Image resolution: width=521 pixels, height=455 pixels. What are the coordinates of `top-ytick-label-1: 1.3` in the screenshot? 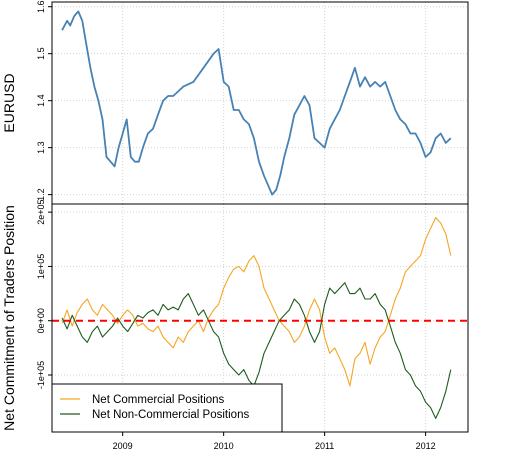 It's located at (41, 147).